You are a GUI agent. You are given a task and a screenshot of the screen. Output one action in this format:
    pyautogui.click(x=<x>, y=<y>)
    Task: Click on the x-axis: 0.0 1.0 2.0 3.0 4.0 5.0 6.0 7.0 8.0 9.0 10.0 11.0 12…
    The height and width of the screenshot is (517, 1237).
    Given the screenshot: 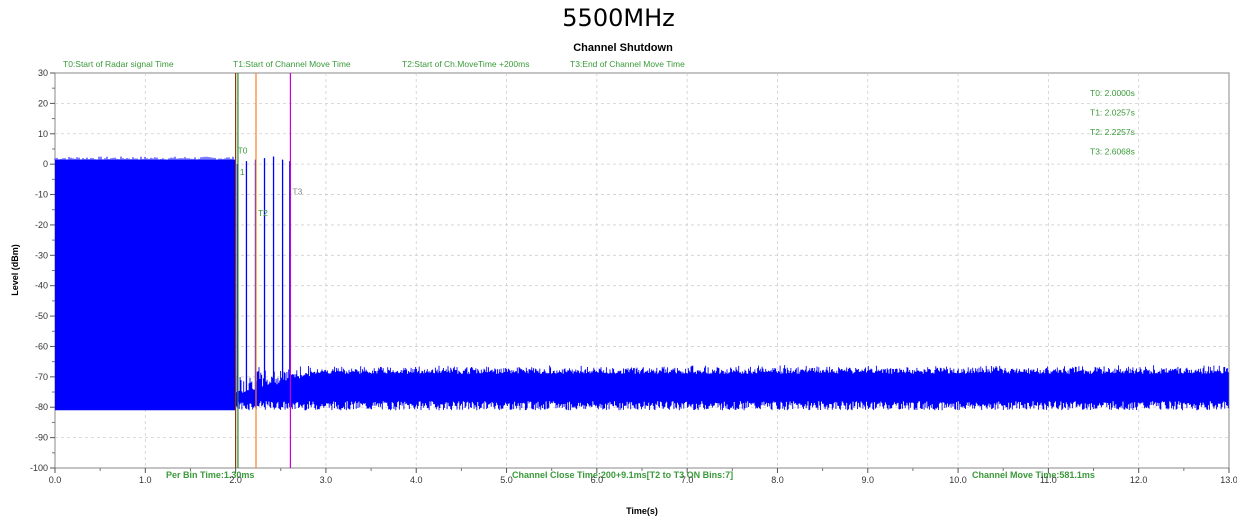 What is the action you would take?
    pyautogui.click(x=643, y=476)
    